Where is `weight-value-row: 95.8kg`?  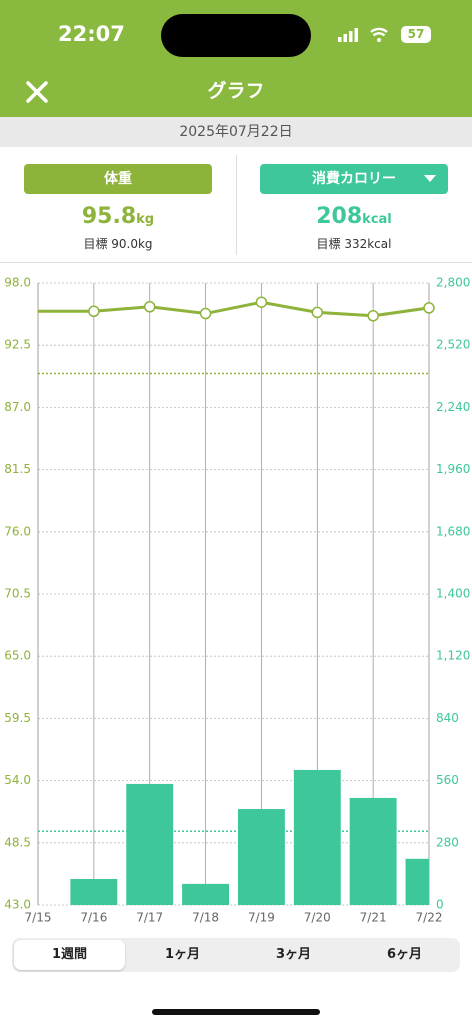 weight-value-row: 95.8kg is located at coordinates (118, 216).